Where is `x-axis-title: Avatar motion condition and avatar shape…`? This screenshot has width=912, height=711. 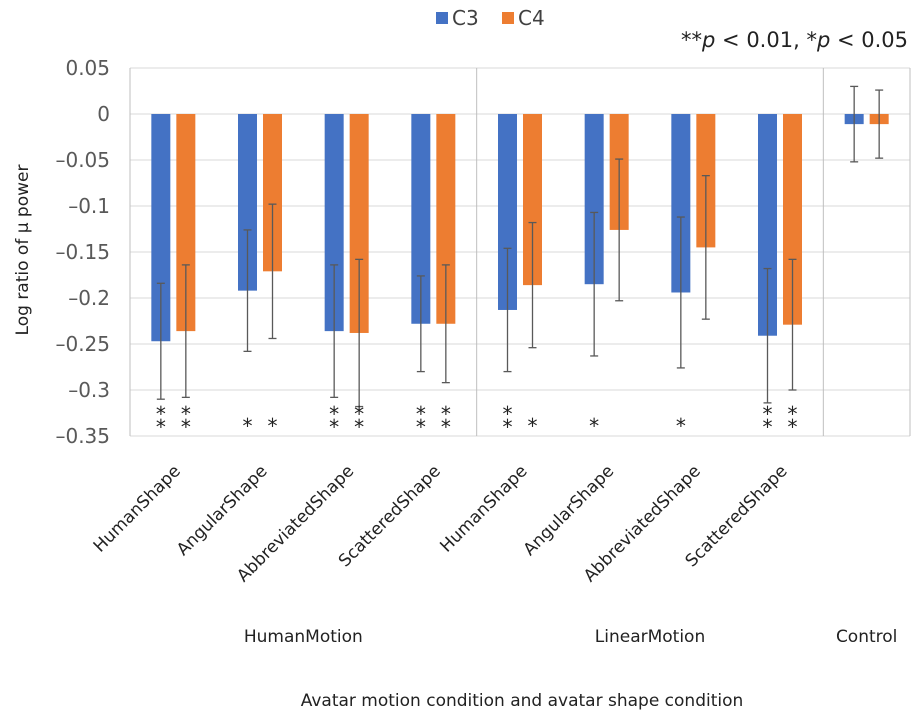
x-axis-title: Avatar motion condition and avatar shape… is located at coordinates (522, 701).